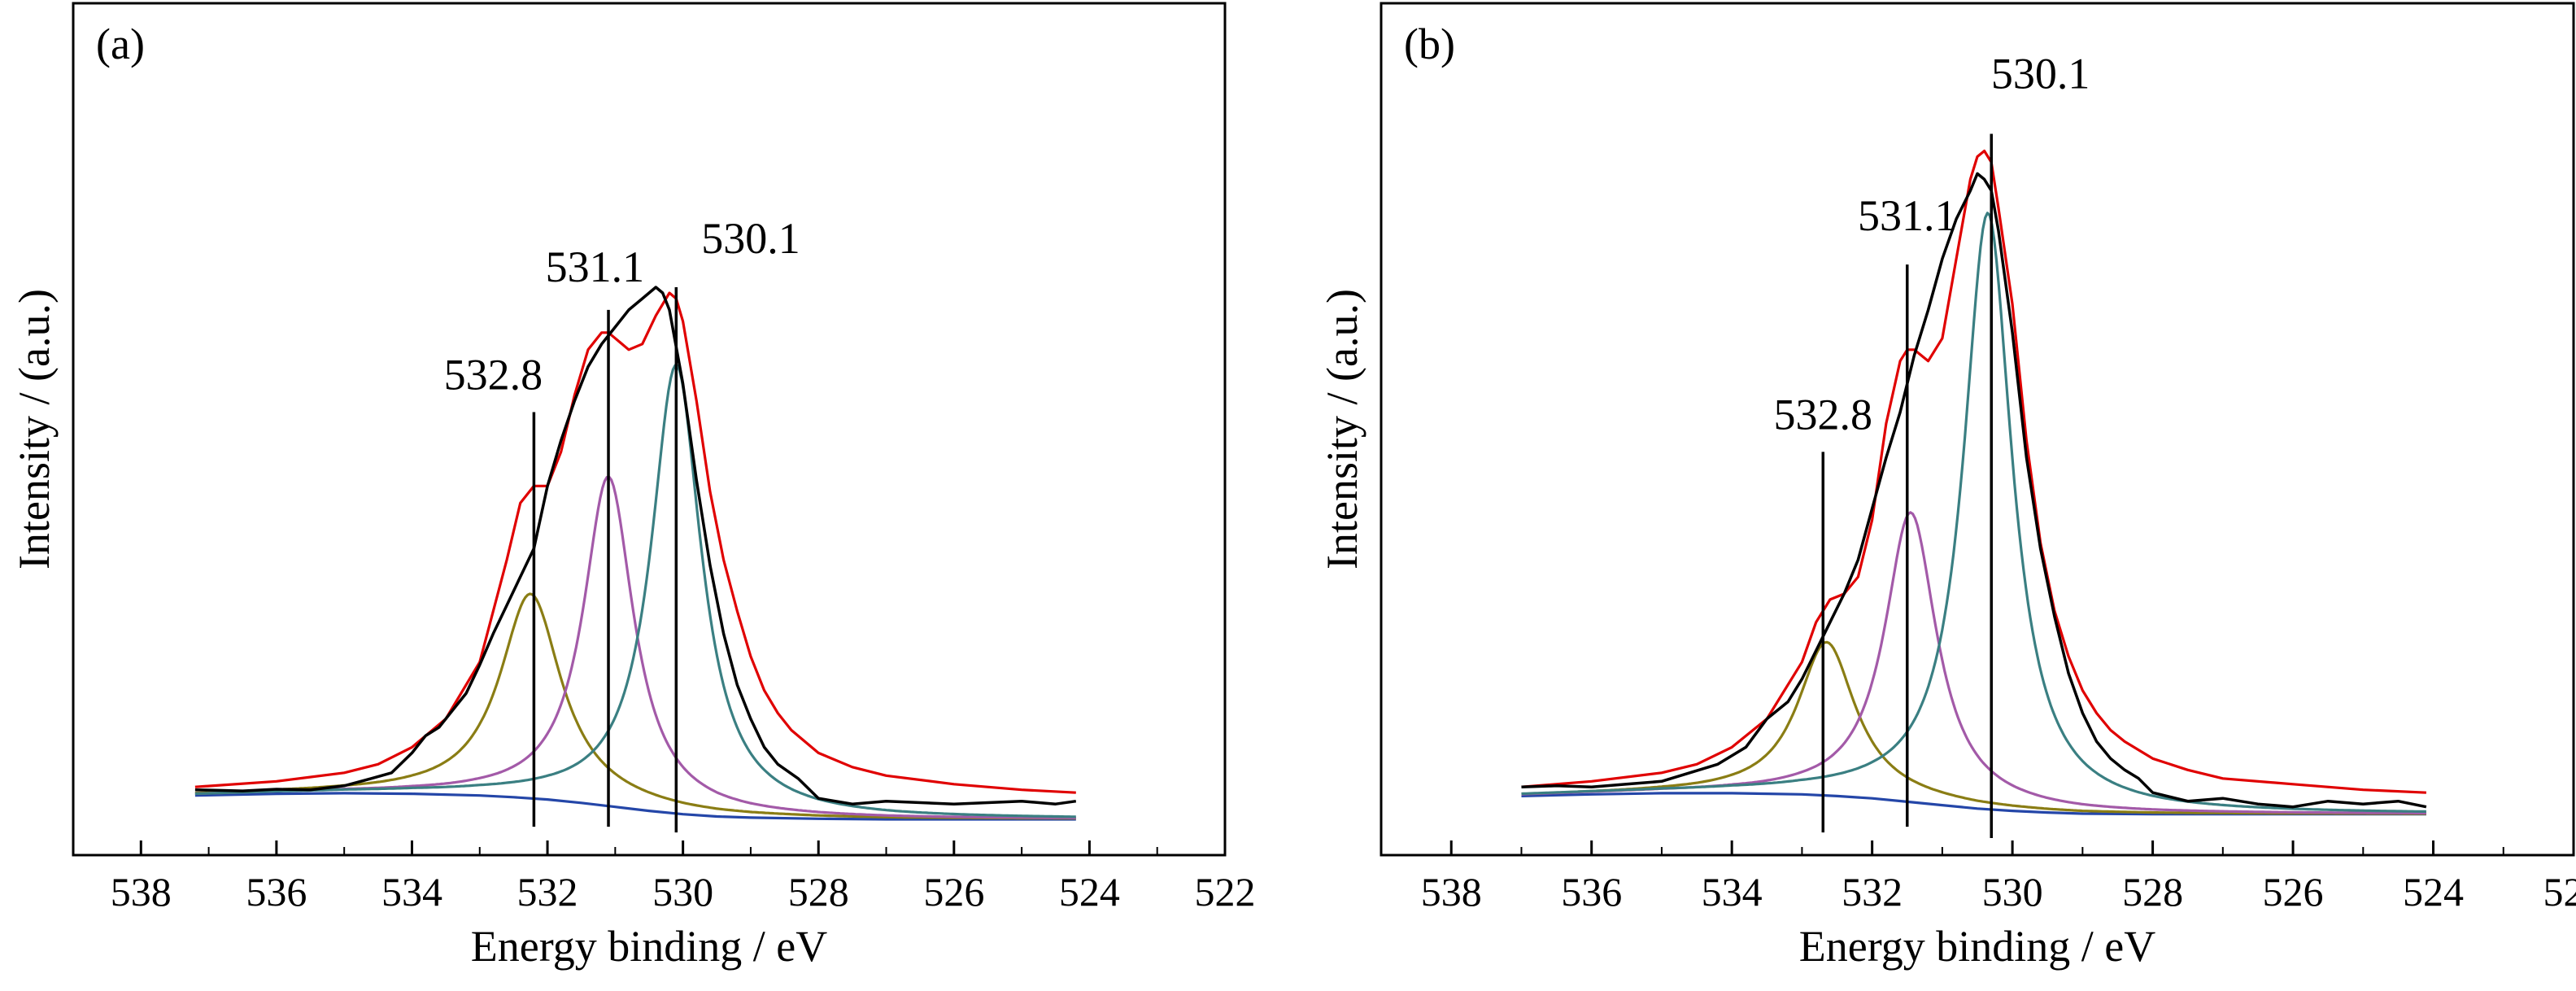  Describe the element at coordinates (1429, 44) in the screenshot. I see `panel-label: (b)` at that location.